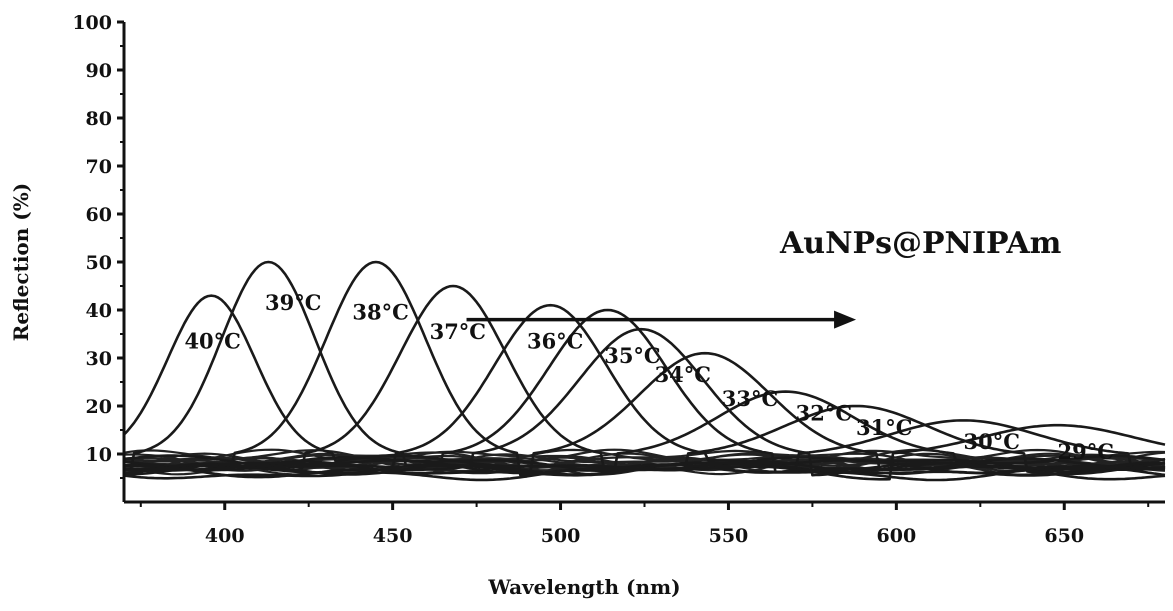 The image size is (1173, 611). What do you see at coordinates (293, 302) in the screenshot?
I see `curve-label: 39°C` at bounding box center [293, 302].